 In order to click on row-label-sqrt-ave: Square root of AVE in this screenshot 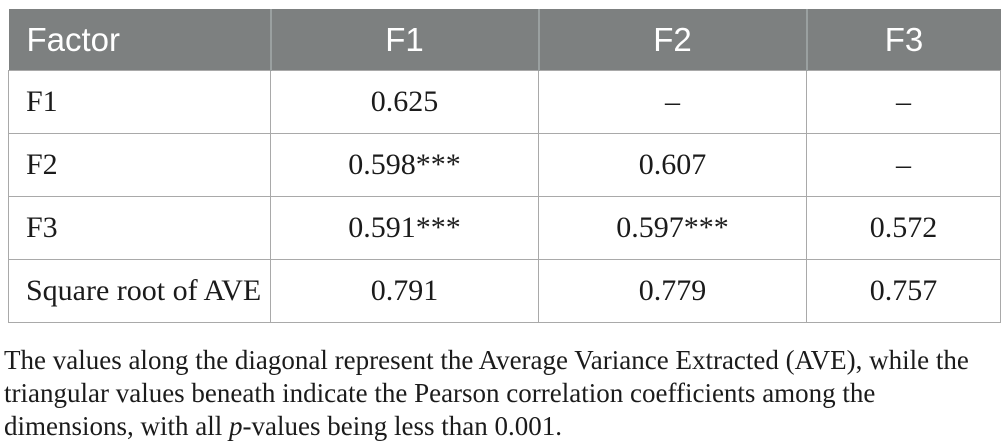, I will do `click(139, 291)`.